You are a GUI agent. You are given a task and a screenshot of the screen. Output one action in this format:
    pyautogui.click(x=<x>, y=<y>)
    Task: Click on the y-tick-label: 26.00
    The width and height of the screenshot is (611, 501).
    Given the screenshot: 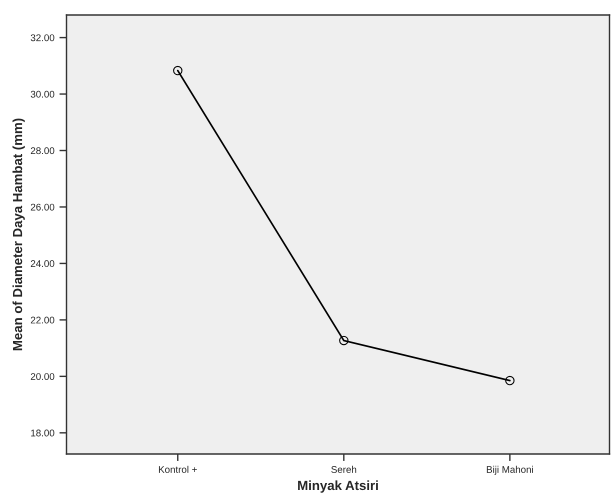 What is the action you would take?
    pyautogui.click(x=42, y=207)
    